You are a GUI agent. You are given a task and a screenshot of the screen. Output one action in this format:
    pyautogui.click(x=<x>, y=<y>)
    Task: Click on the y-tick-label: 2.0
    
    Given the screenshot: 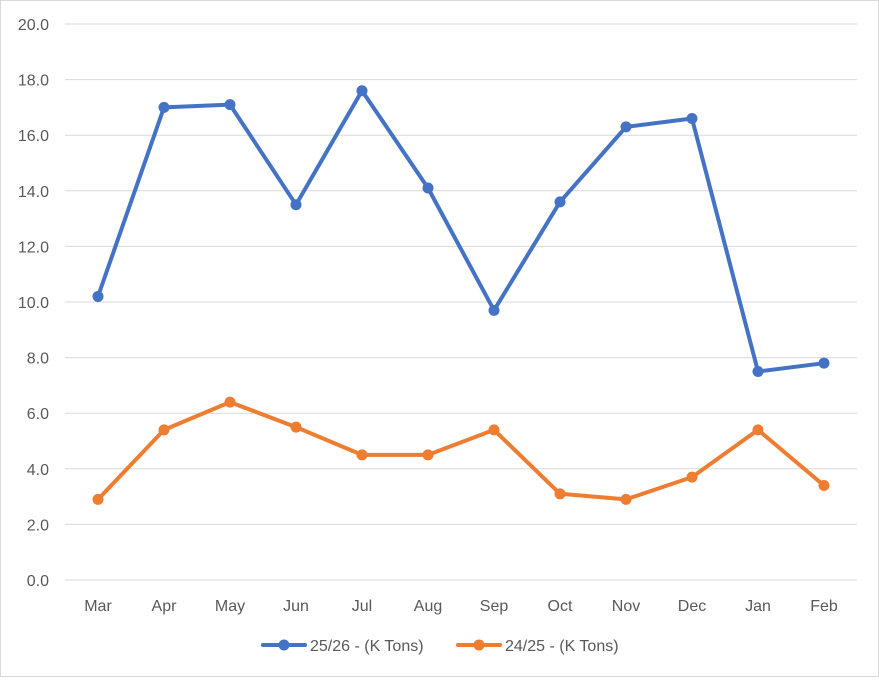 What is the action you would take?
    pyautogui.click(x=38, y=525)
    